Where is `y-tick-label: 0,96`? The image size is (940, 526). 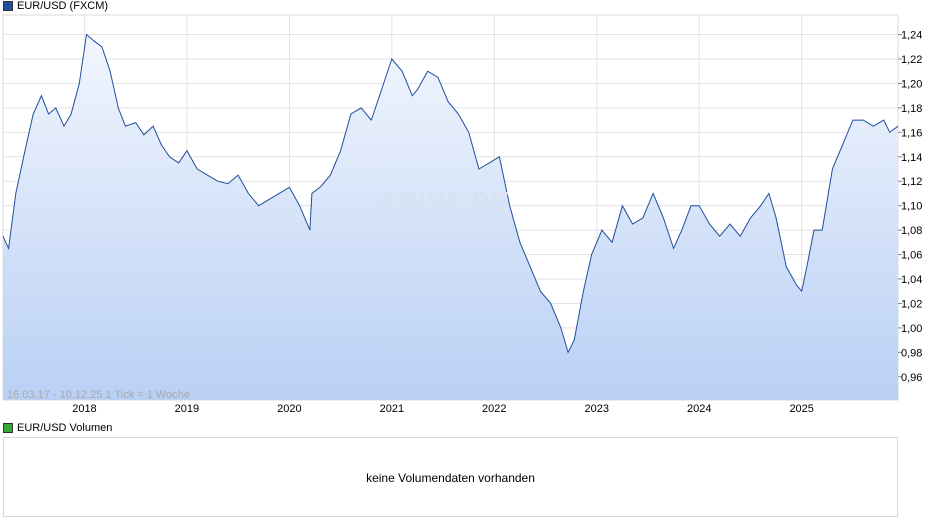 y-tick-label: 0,96 is located at coordinates (911, 378).